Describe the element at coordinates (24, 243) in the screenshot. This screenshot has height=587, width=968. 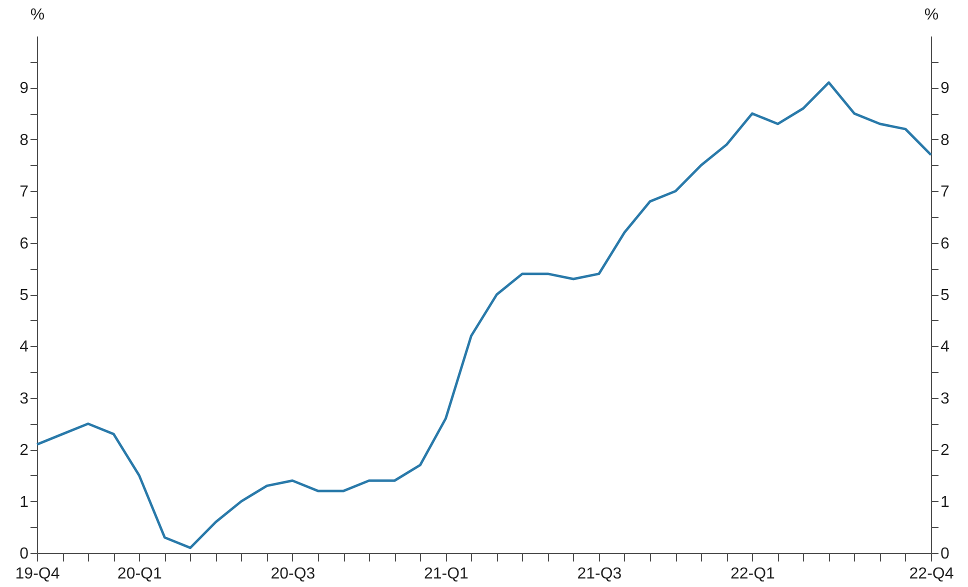
I see `y-tick-label: 6` at that location.